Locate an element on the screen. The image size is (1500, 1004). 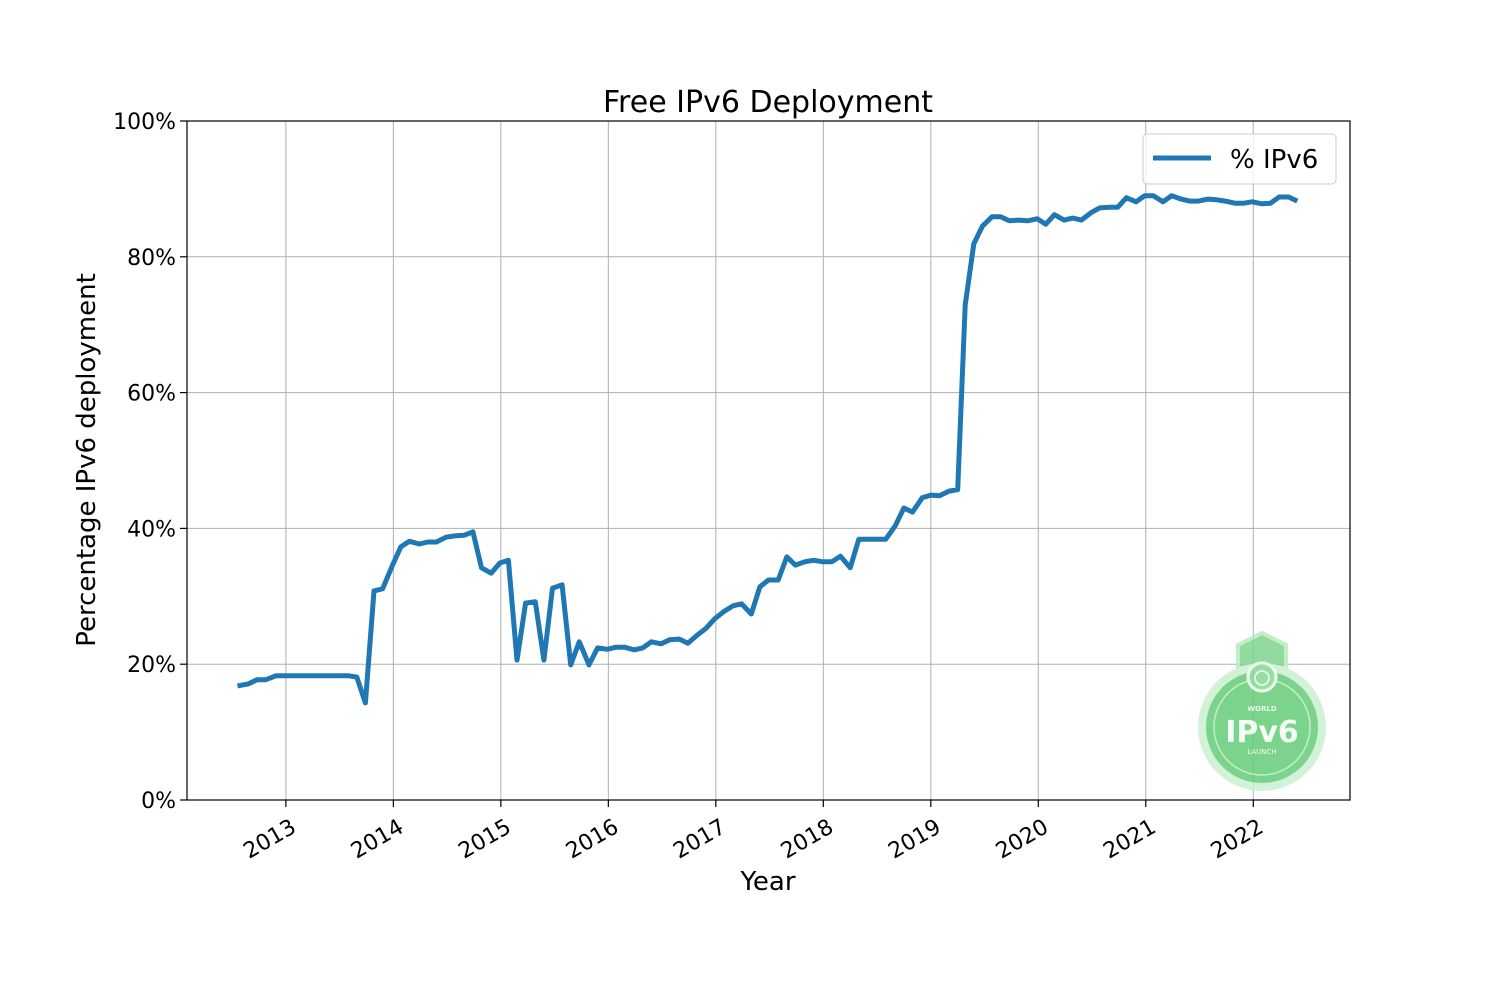
x-axis-label: Year is located at coordinates (767, 882).